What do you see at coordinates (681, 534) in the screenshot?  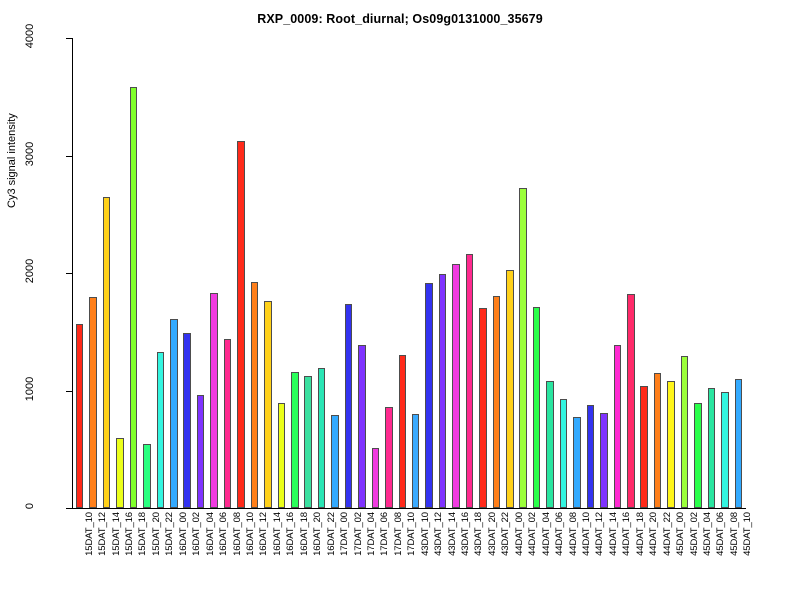 I see `x-tick-label: 45DAT_00` at bounding box center [681, 534].